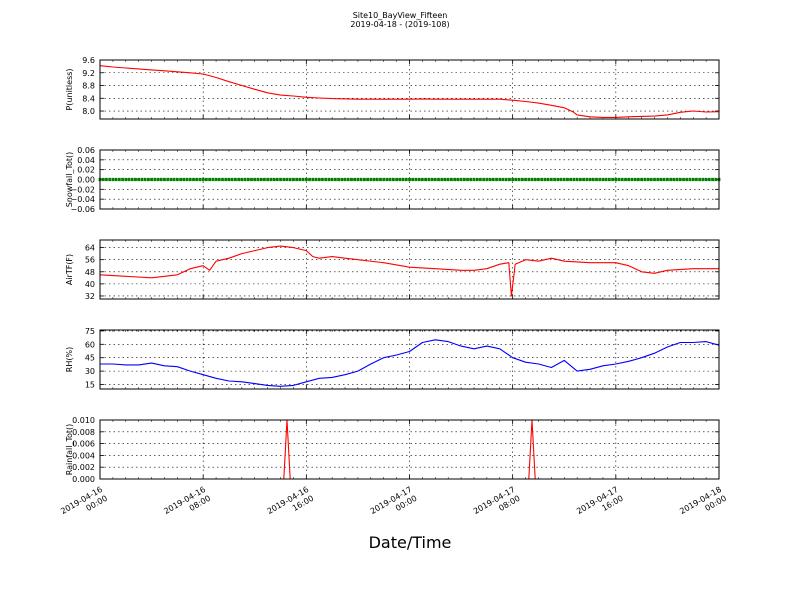 The image size is (800, 600). Describe the element at coordinates (703, 505) in the screenshot. I see `x-tick-label: 2019-04-1800:00` at that location.